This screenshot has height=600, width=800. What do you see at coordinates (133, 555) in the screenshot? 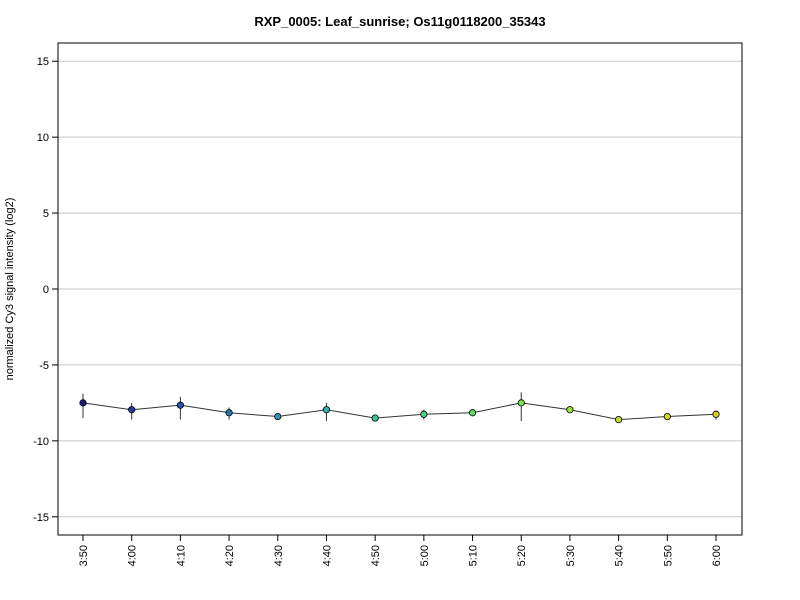
I see `x-tick-label: 4:00` at bounding box center [133, 555].